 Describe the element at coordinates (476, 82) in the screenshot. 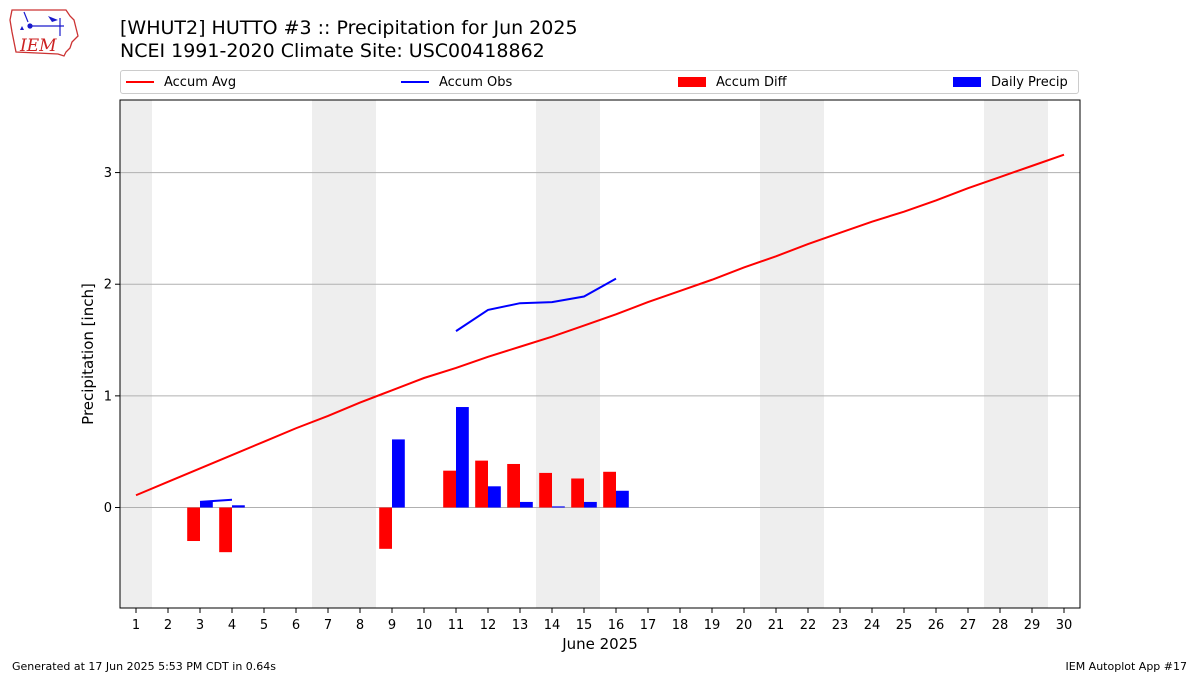

I see `legend-label-accum-obs: Accum Obs` at that location.